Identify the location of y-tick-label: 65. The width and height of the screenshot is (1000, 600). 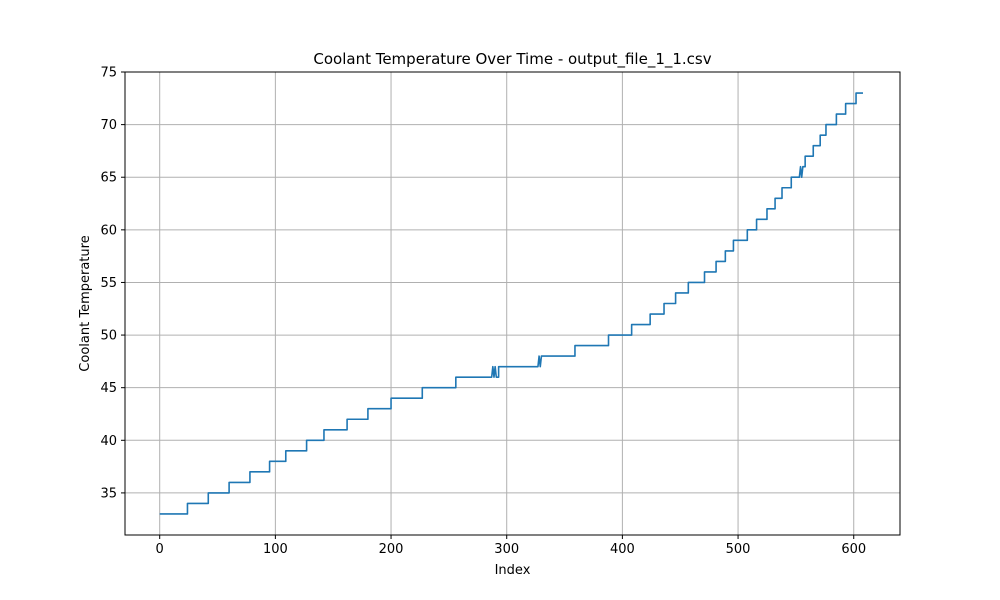
(108, 178).